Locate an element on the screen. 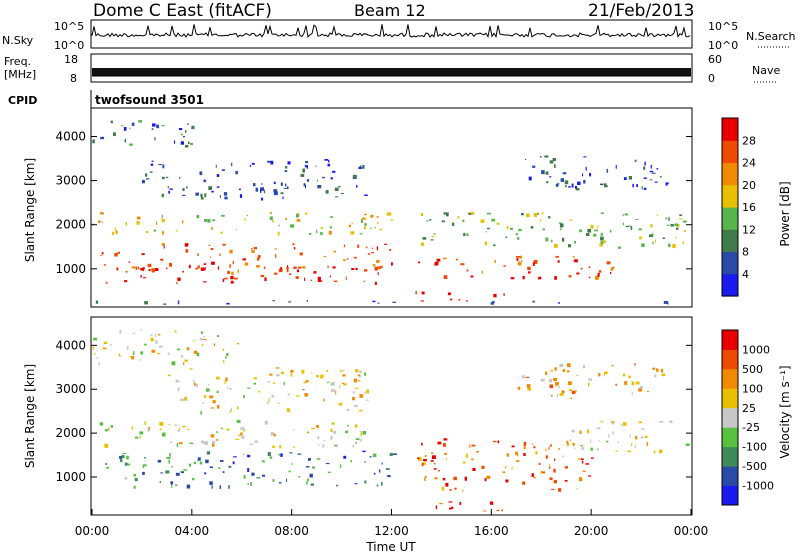  nsky-tick-top-left: 10^5 is located at coordinates (69, 26).